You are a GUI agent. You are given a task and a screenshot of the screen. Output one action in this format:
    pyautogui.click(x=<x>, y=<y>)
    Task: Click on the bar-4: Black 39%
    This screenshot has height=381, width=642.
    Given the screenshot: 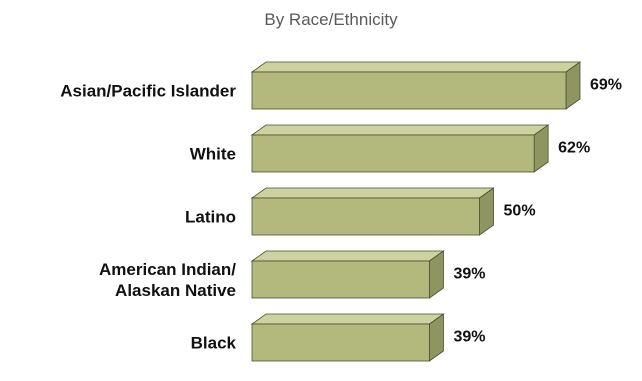 What is the action you would take?
    pyautogui.click(x=338, y=337)
    